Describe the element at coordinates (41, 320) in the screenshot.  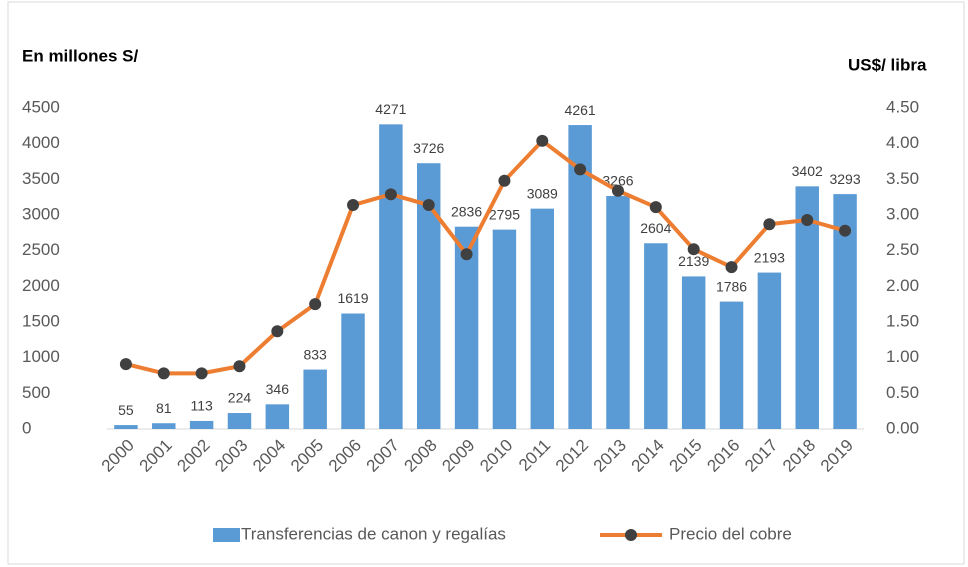
I see `y-tick-label: 1500` at that location.